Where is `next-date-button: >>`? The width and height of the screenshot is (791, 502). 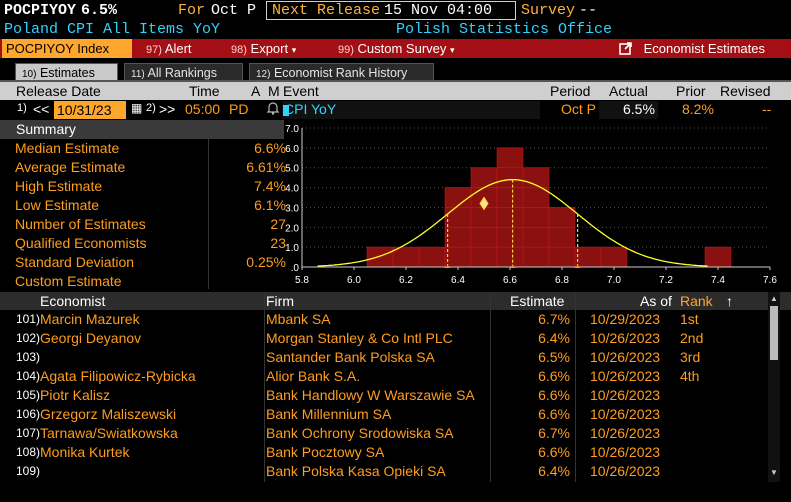 next-date-button: >> is located at coordinates (167, 109).